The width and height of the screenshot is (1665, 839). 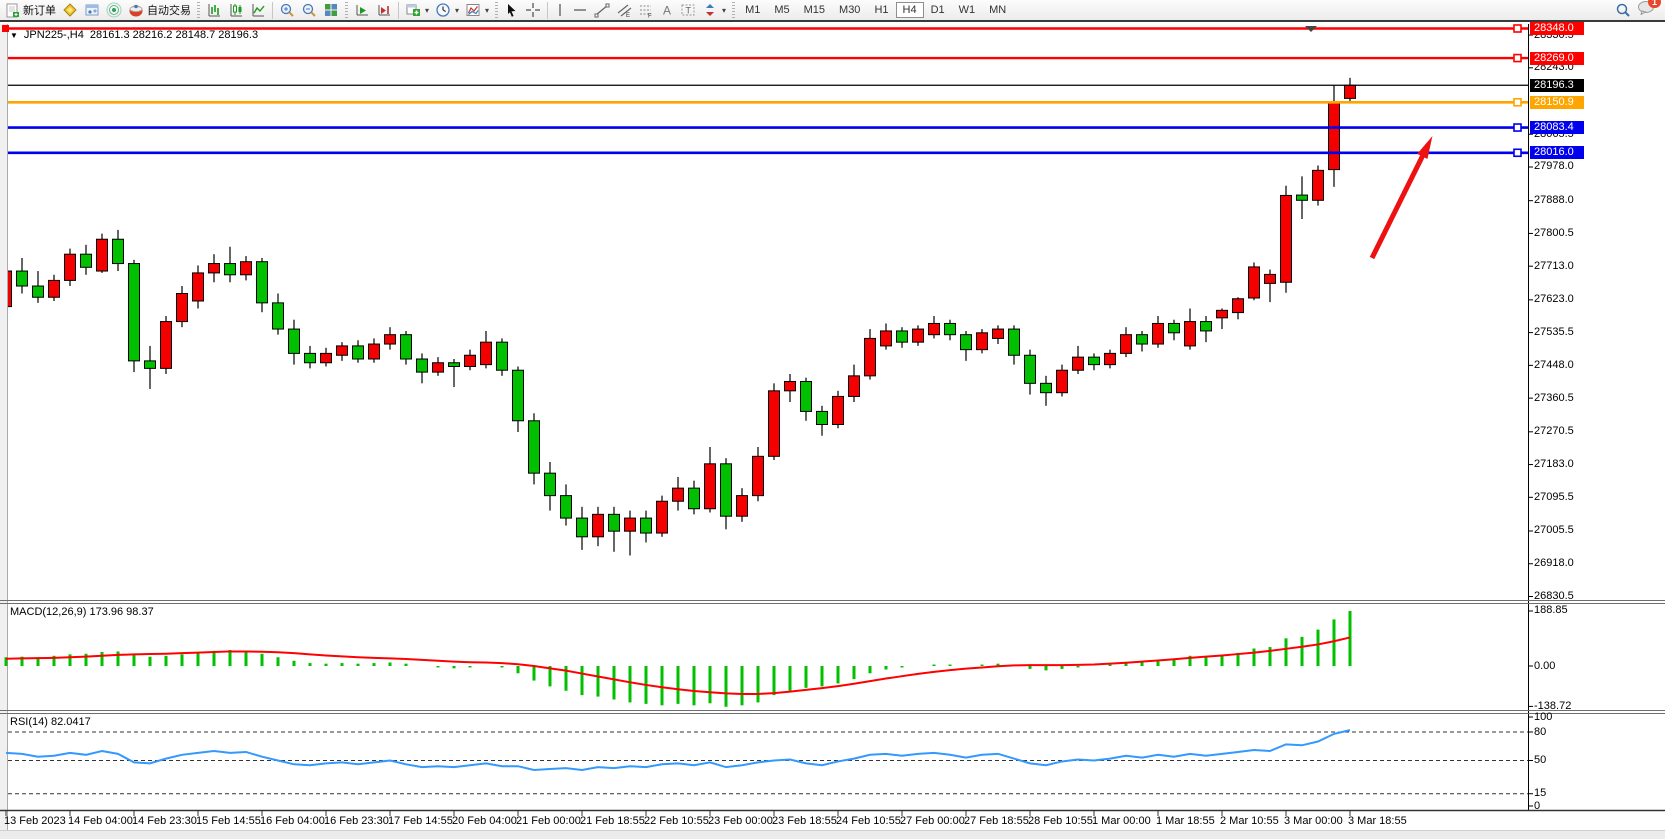 I want to click on autotrading-button: 自动交易, so click(x=159, y=10).